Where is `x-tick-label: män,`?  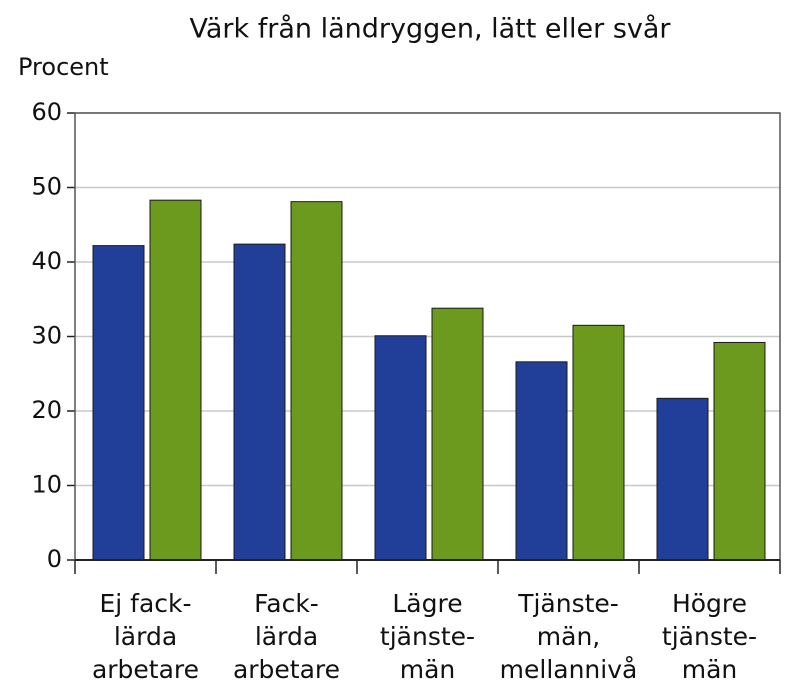
x-tick-label: män, is located at coordinates (568, 636).